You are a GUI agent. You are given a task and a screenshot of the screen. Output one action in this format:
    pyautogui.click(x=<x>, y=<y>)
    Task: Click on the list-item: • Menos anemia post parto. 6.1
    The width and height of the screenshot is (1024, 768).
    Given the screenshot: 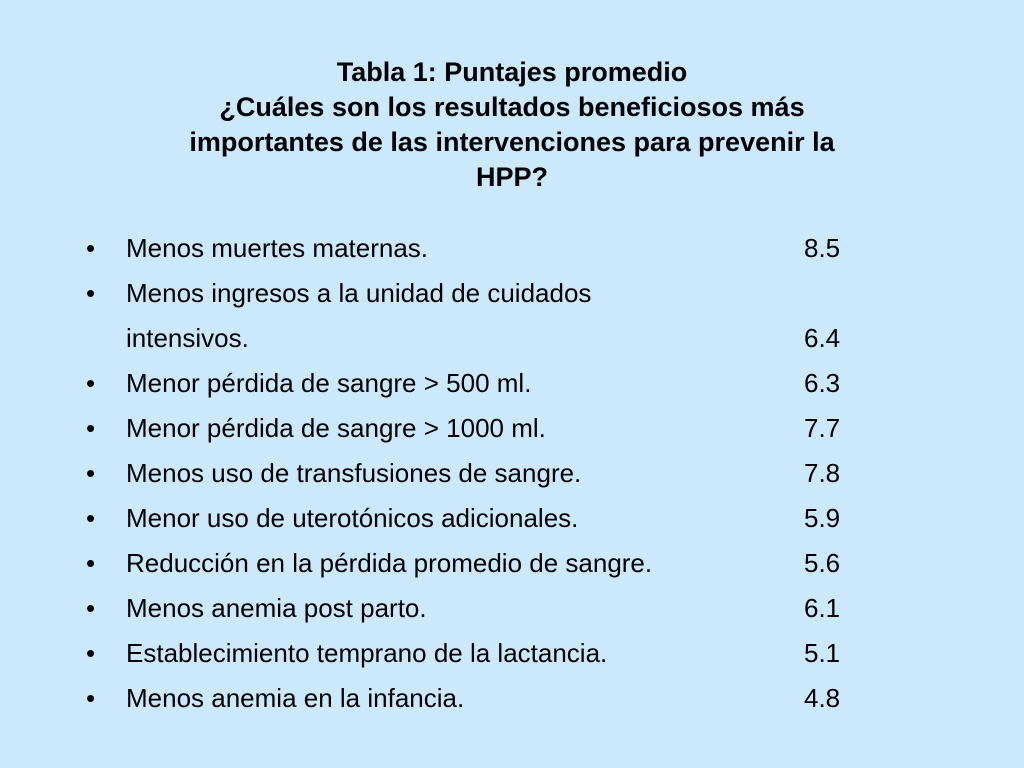 What is the action you would take?
    pyautogui.click(x=512, y=608)
    